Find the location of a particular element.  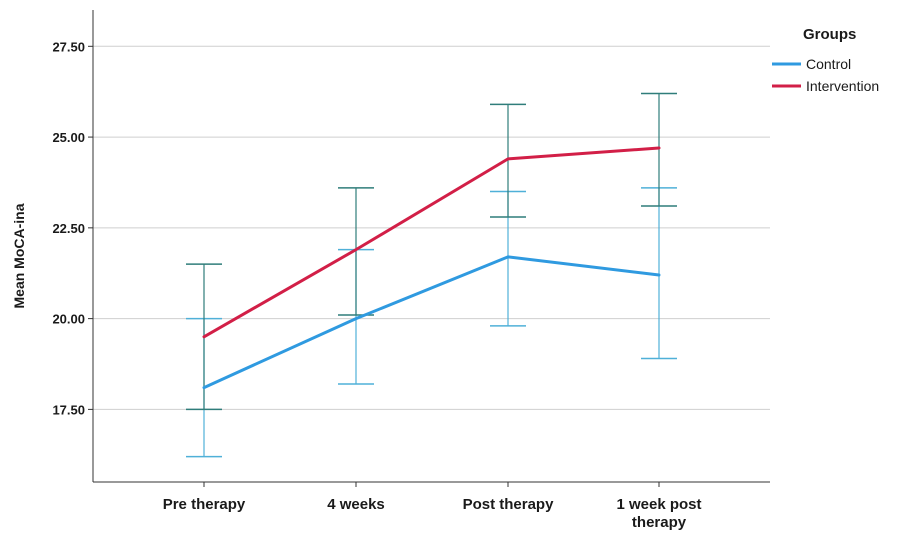

y-tick-label: 27.50 is located at coordinates (68, 46).